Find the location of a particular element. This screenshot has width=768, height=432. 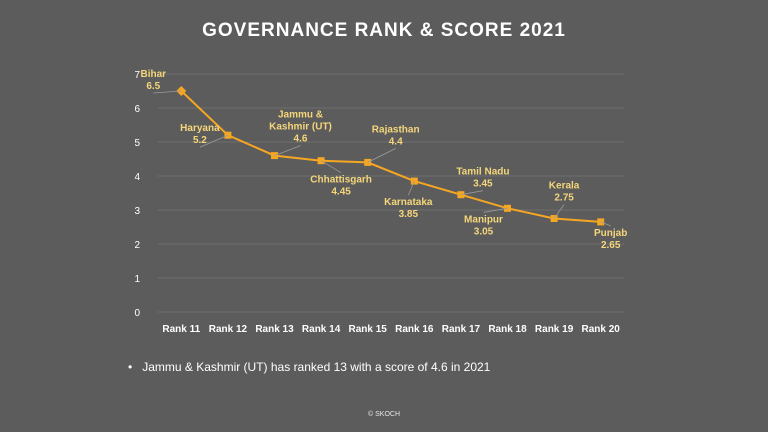

data-label-name: Karnataka is located at coordinates (408, 202).